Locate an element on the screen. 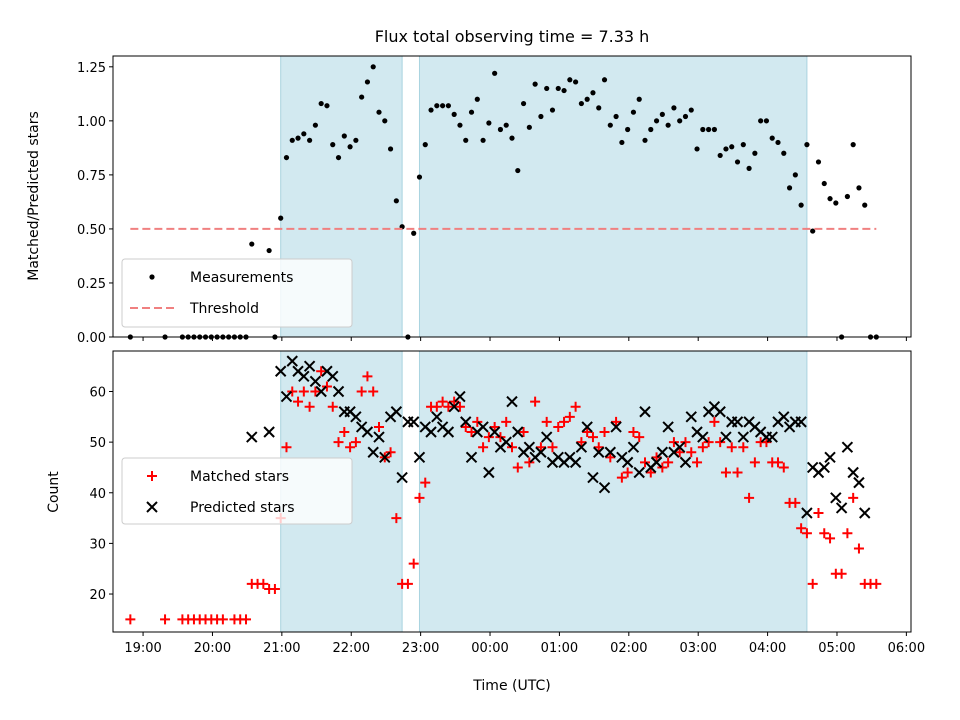 This screenshot has width=960, height=720. legend-marker-measurements is located at coordinates (152, 277).